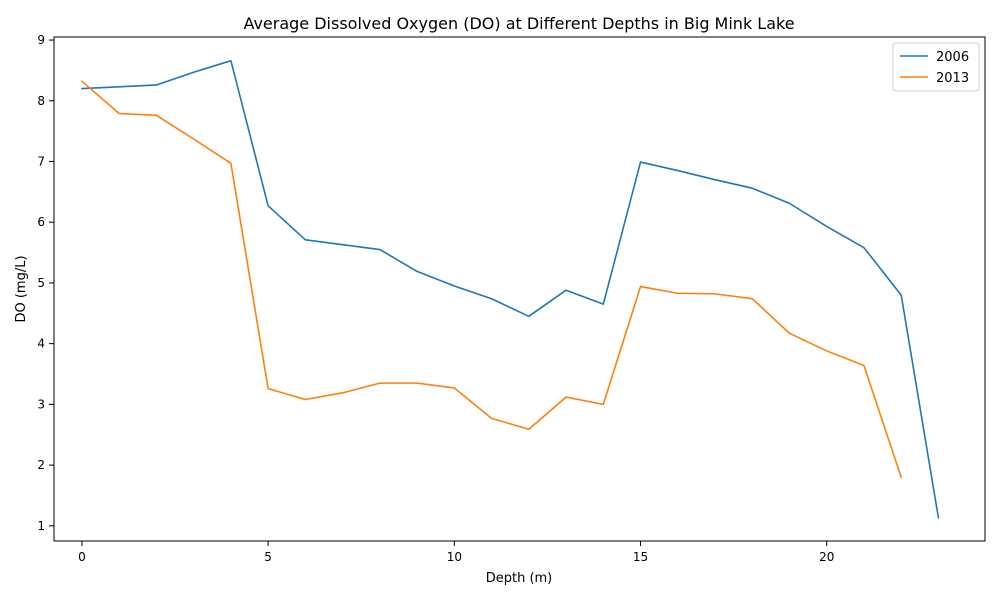  What do you see at coordinates (41, 465) in the screenshot?
I see `y-tick-label: 2` at bounding box center [41, 465].